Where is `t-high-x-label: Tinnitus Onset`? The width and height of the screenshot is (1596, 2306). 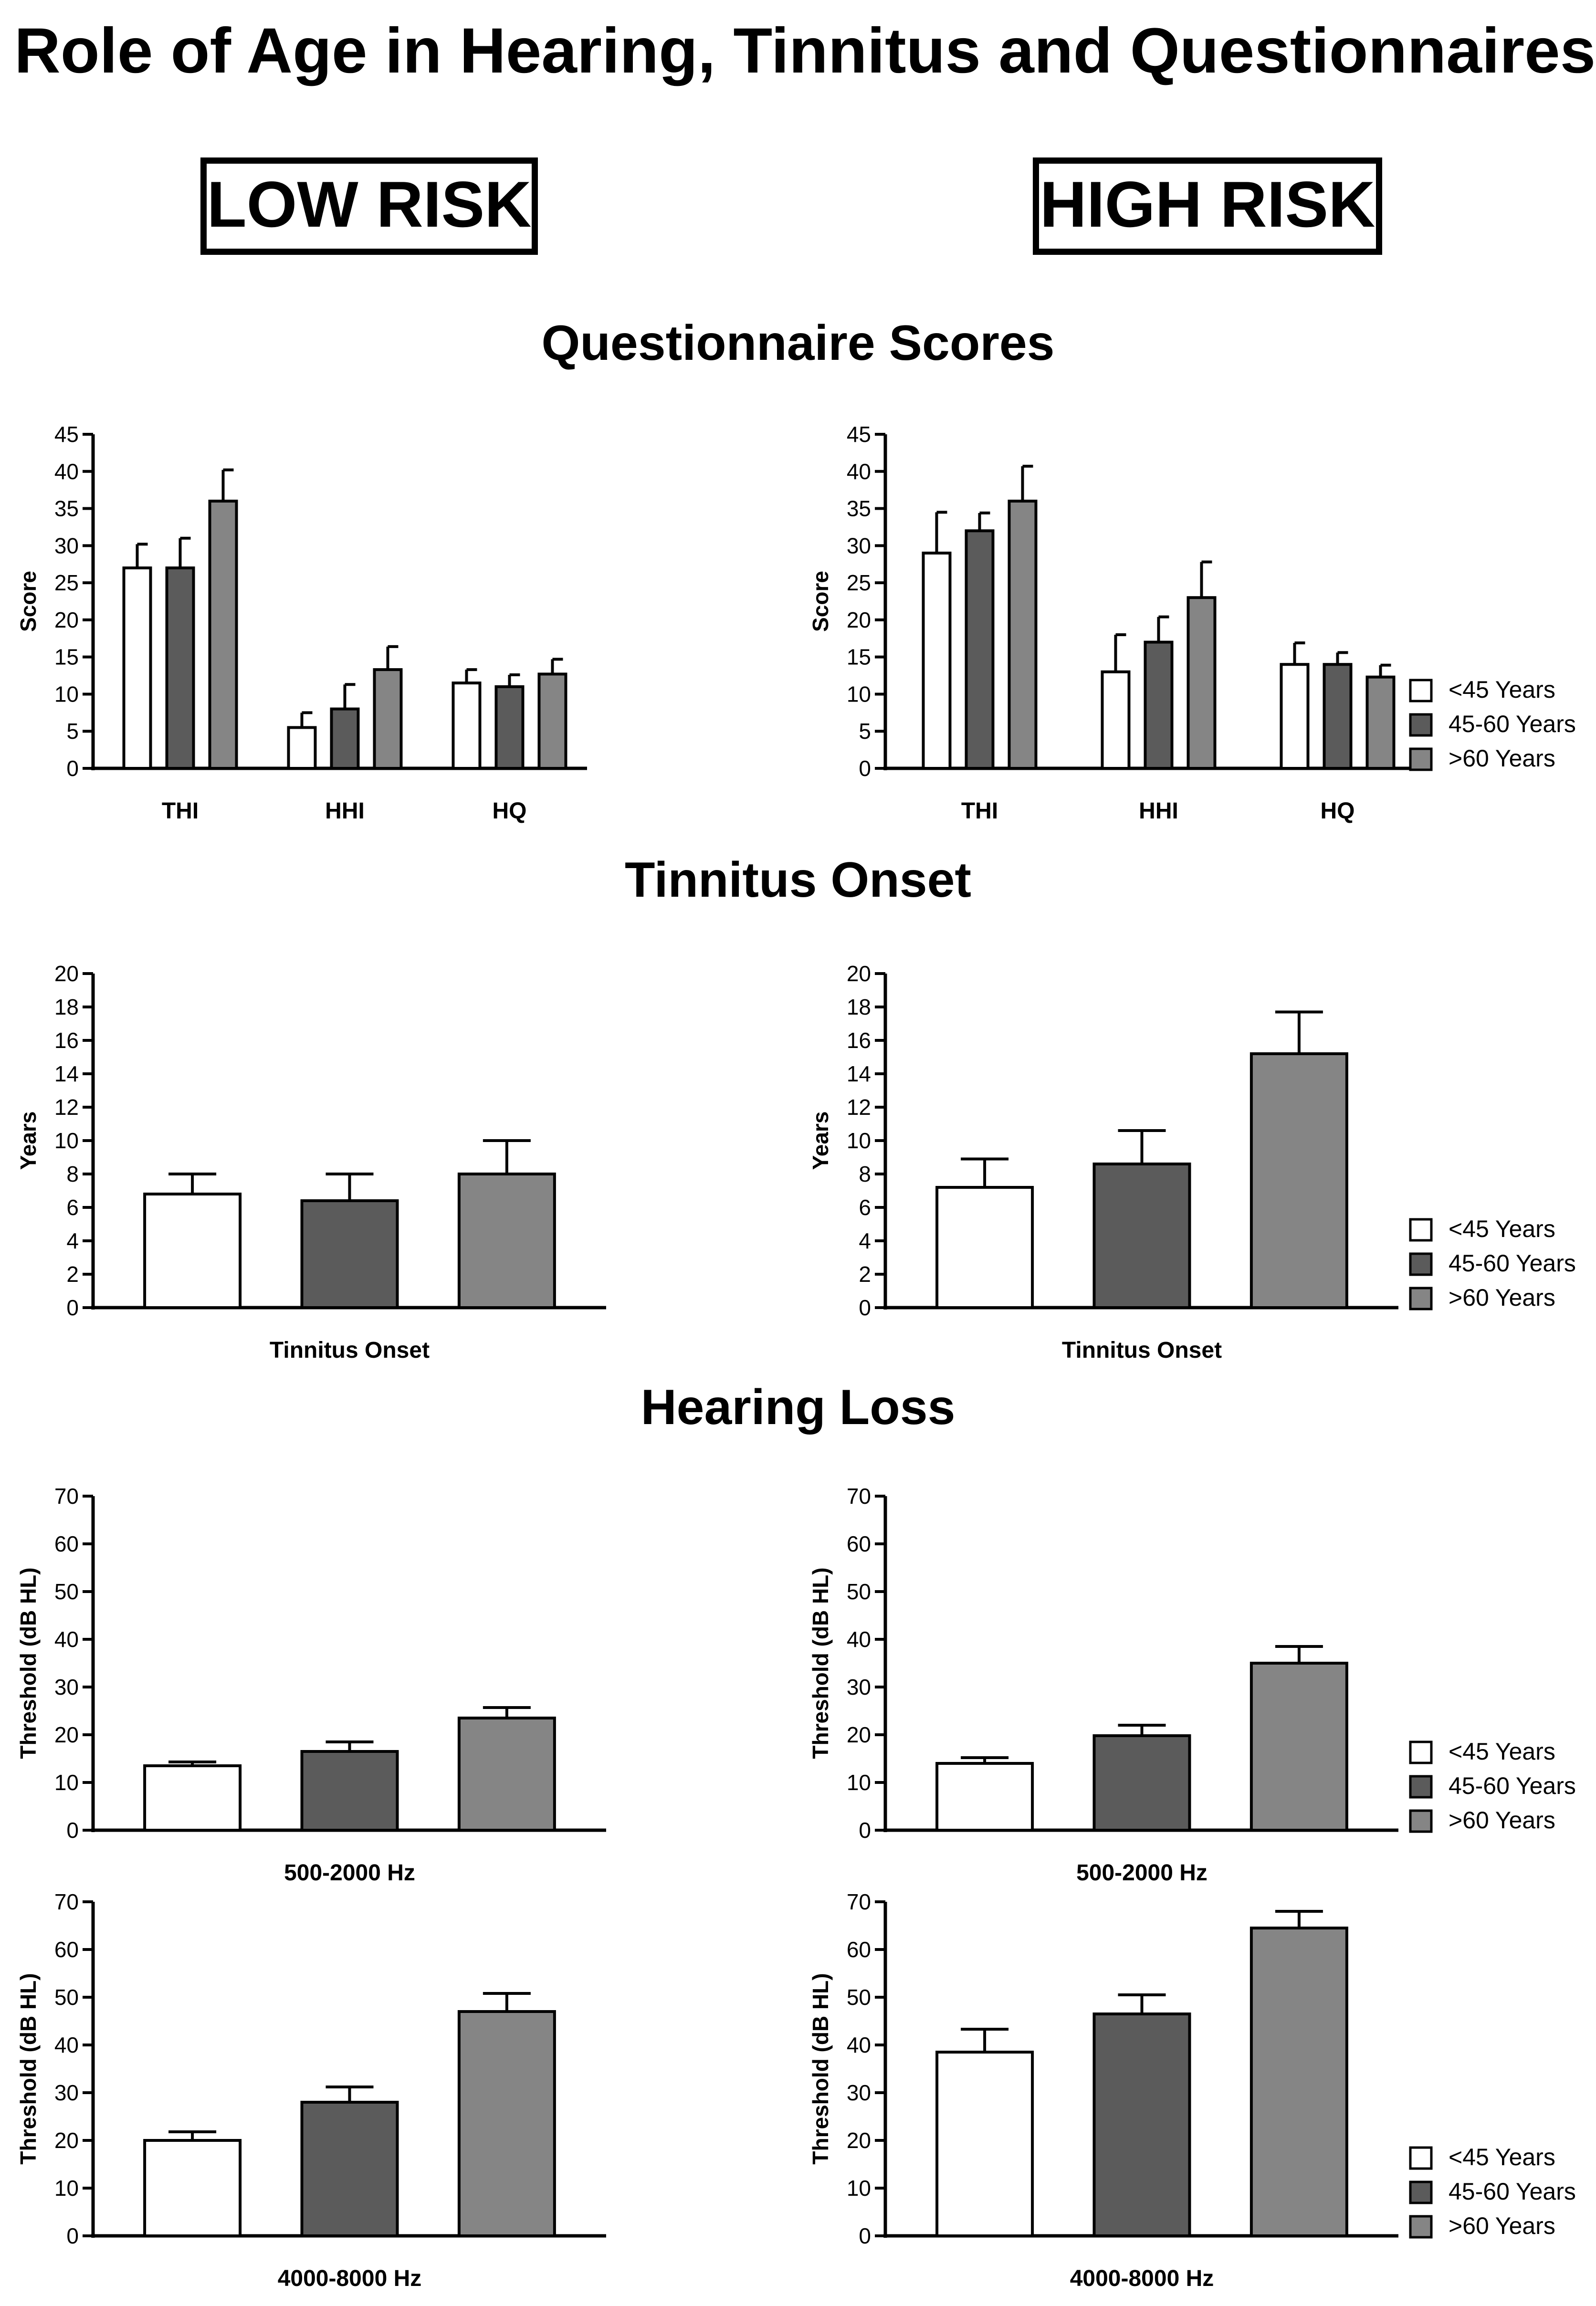 t-high-x-label: Tinnitus Onset is located at coordinates (1142, 1350).